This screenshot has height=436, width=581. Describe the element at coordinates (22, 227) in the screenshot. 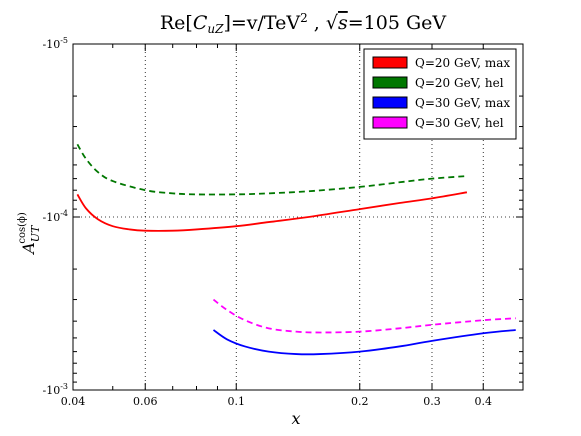

I see `y-axis-label-sup: cos(ϕ)` at that location.